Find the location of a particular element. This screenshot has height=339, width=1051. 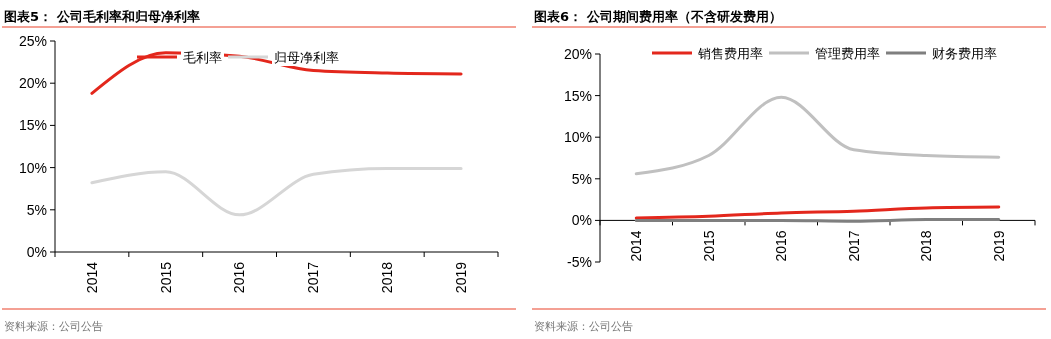

legend-label: 毛利率 is located at coordinates (202, 57).